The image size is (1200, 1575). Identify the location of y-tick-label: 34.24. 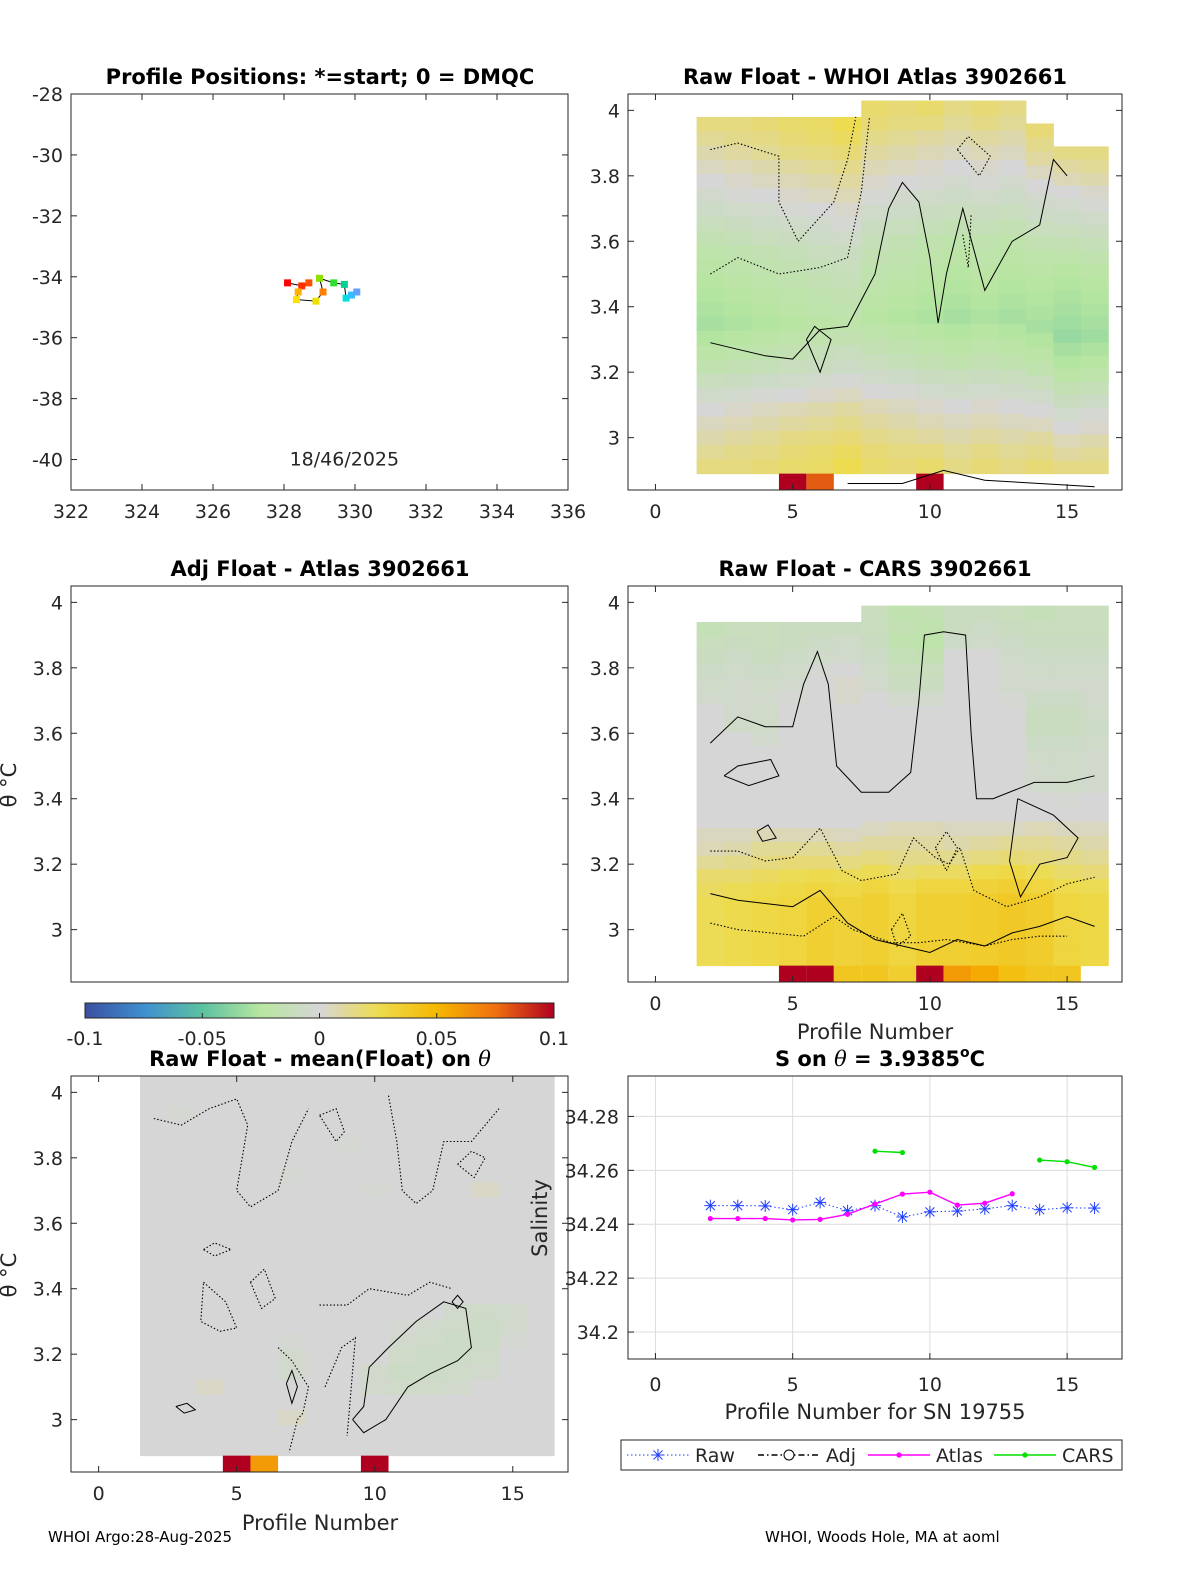
(592, 1225).